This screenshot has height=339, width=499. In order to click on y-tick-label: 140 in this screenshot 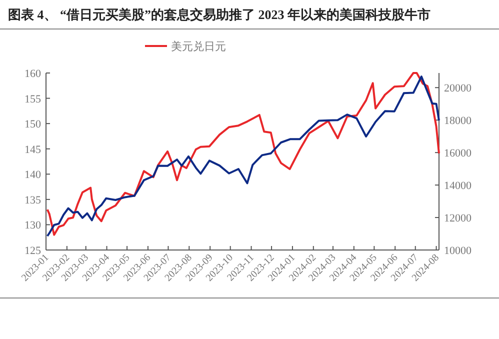, I will do `click(33, 175)`.